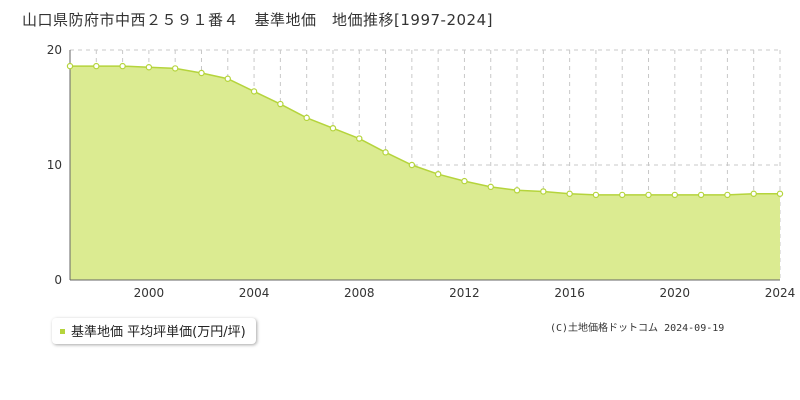 The width and height of the screenshot is (800, 400). What do you see at coordinates (596, 195) in the screenshot?
I see `data-point-2017` at bounding box center [596, 195].